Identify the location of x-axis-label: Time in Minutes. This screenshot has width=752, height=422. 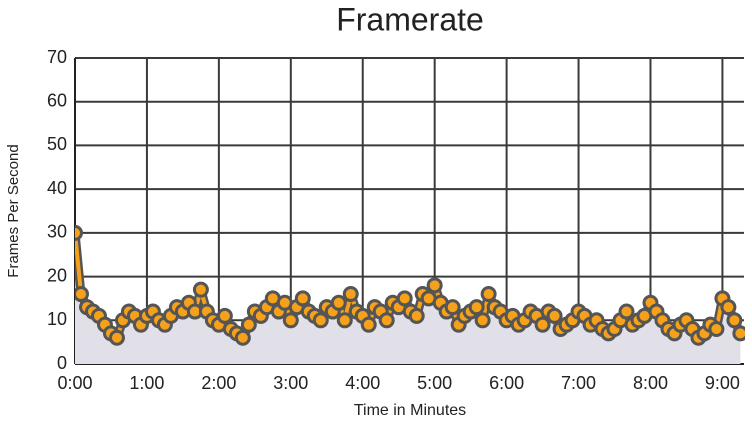
(410, 410).